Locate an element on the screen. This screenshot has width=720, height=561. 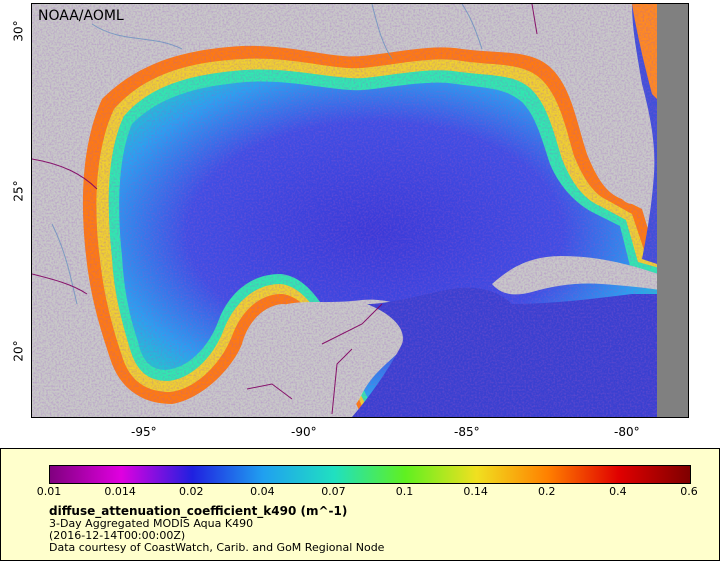
colorbar-tick-label: 0.014 is located at coordinates (120, 491).